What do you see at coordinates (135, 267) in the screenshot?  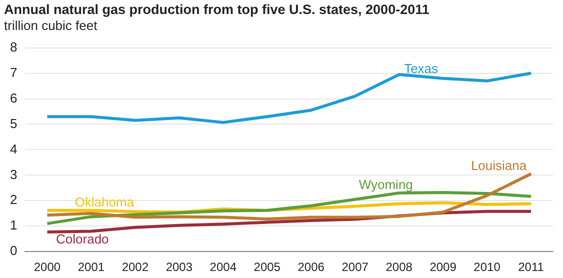 I see `x-tick-label: 2002` at bounding box center [135, 267].